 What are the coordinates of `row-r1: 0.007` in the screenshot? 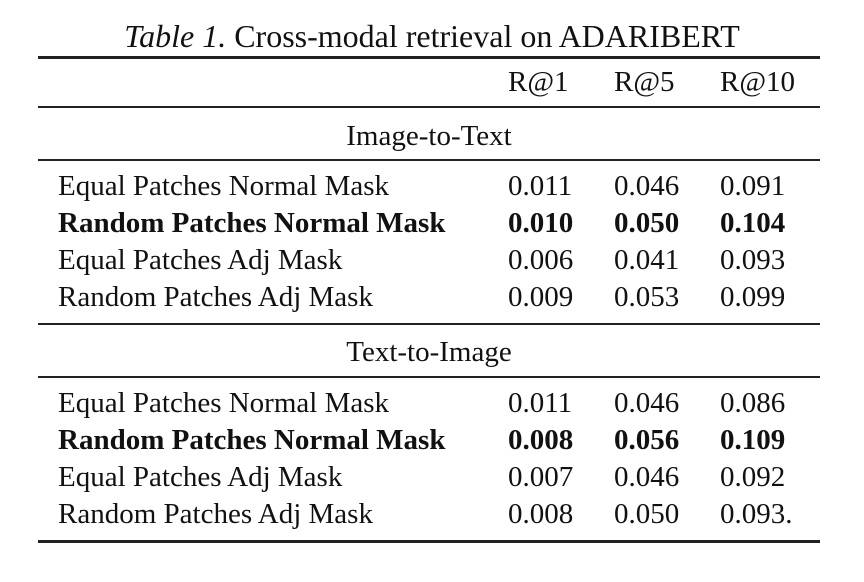 It's located at (541, 477).